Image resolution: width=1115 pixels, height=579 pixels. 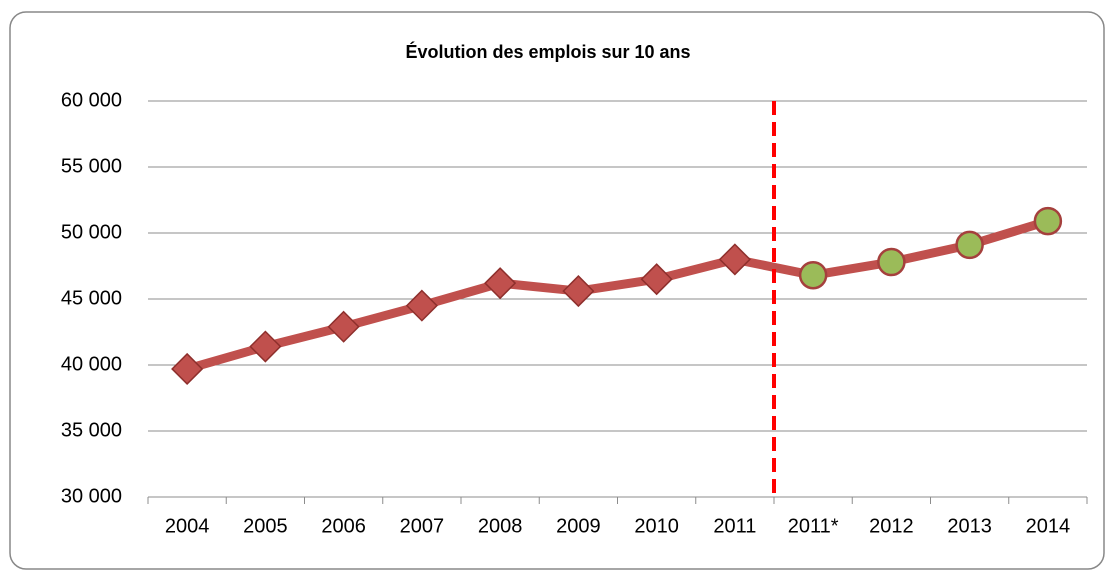 I want to click on x-tick-label: 2012, so click(x=891, y=526).